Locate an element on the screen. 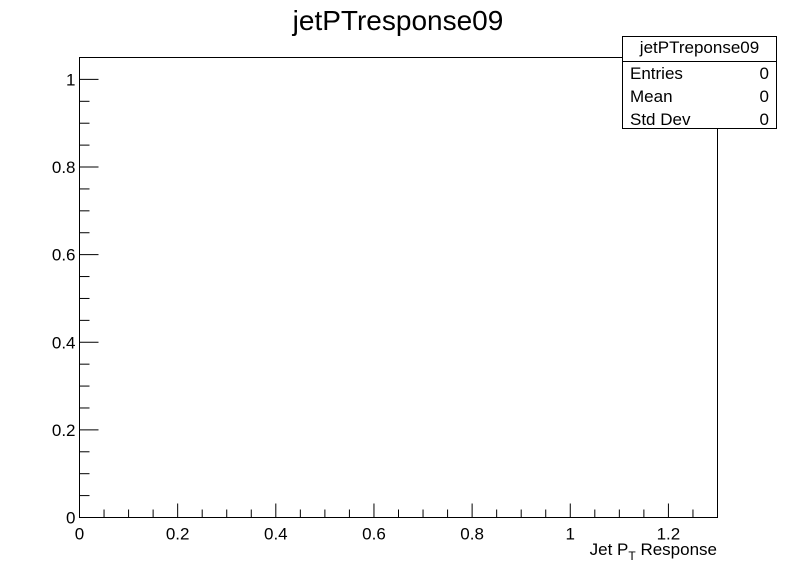 This screenshot has width=798, height=576. stats-mean-label: Mean is located at coordinates (651, 96).